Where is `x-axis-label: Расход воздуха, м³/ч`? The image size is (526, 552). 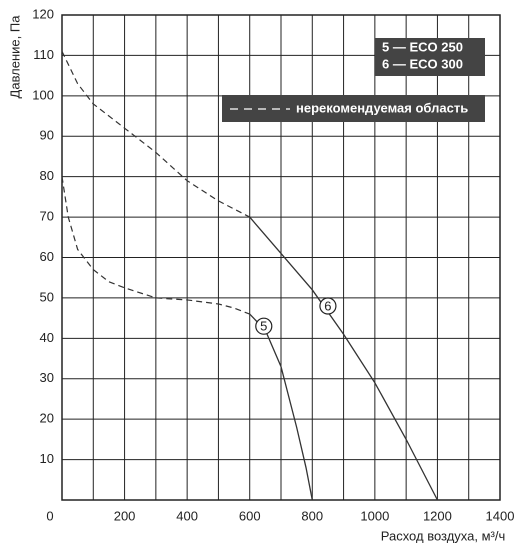
x-axis-label: Расход воздуха, м³/ч is located at coordinates (443, 535).